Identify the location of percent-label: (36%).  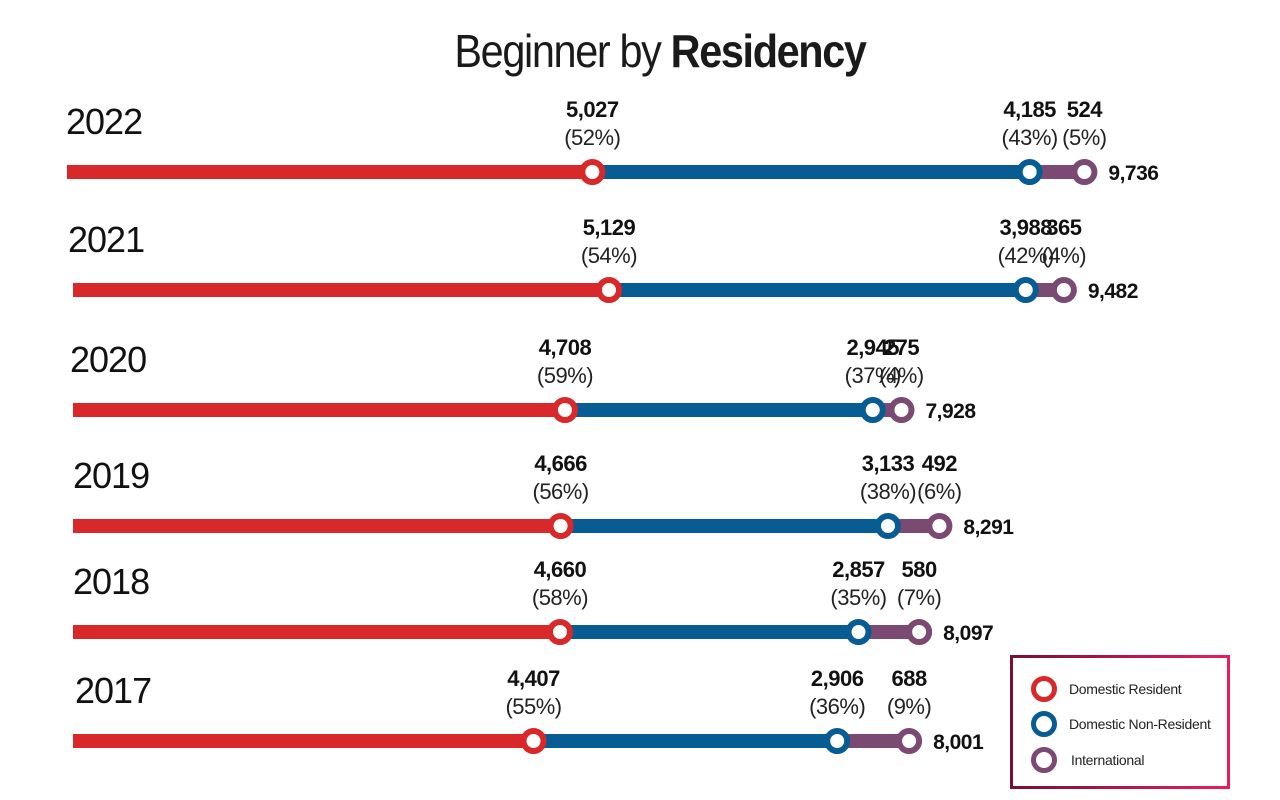
(837, 706).